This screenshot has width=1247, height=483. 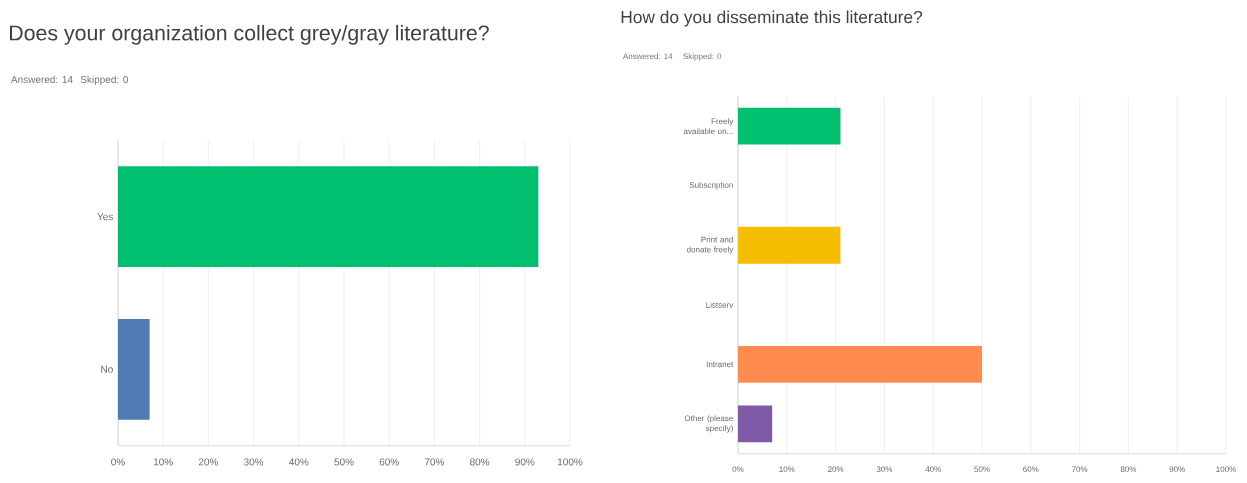 What do you see at coordinates (708, 424) in the screenshot?
I see `y-tick-label: Other (please specify)` at bounding box center [708, 424].